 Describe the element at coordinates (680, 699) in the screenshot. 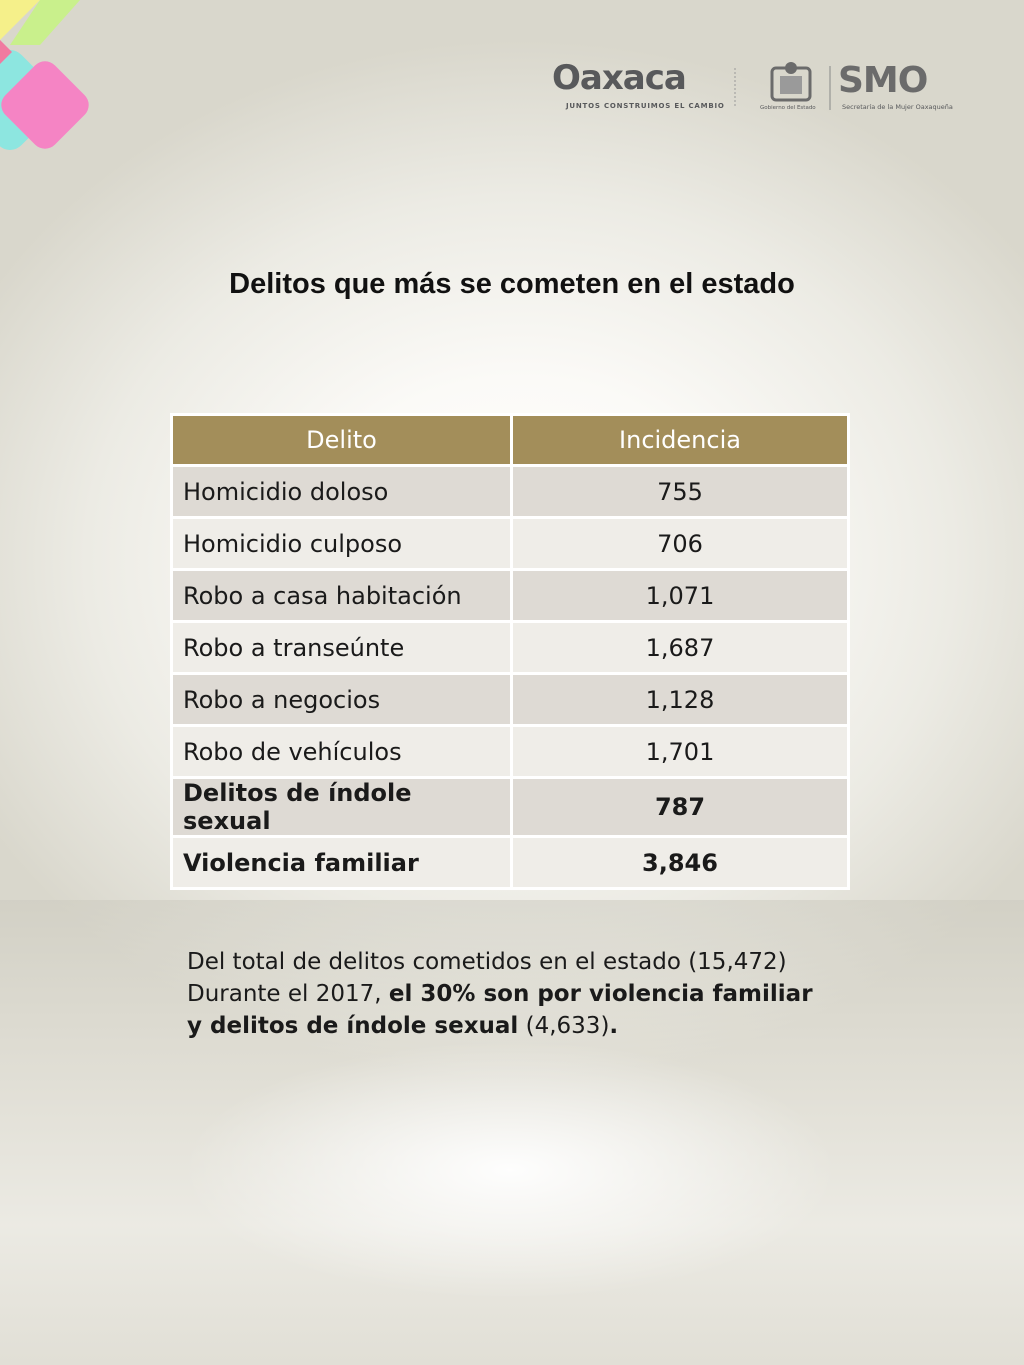

I see `cell-incidencia: 1,128` at that location.